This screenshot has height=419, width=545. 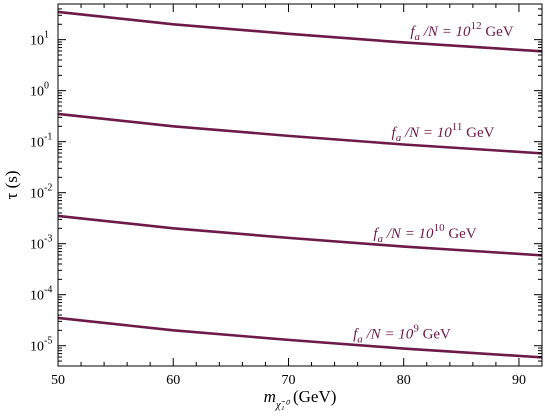 I want to click on x-tick-label: 70, so click(x=288, y=380).